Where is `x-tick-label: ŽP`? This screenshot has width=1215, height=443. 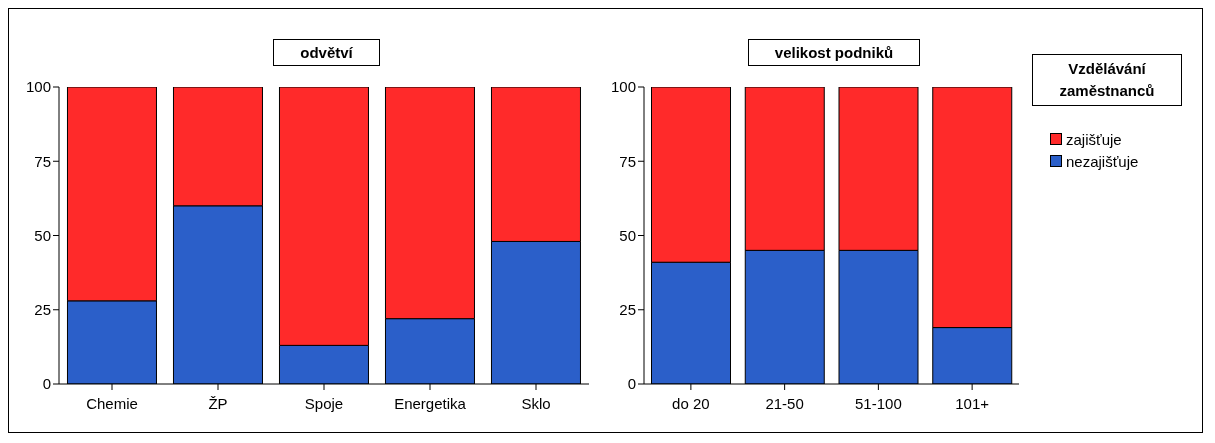 x-tick-label: ŽP is located at coordinates (218, 403).